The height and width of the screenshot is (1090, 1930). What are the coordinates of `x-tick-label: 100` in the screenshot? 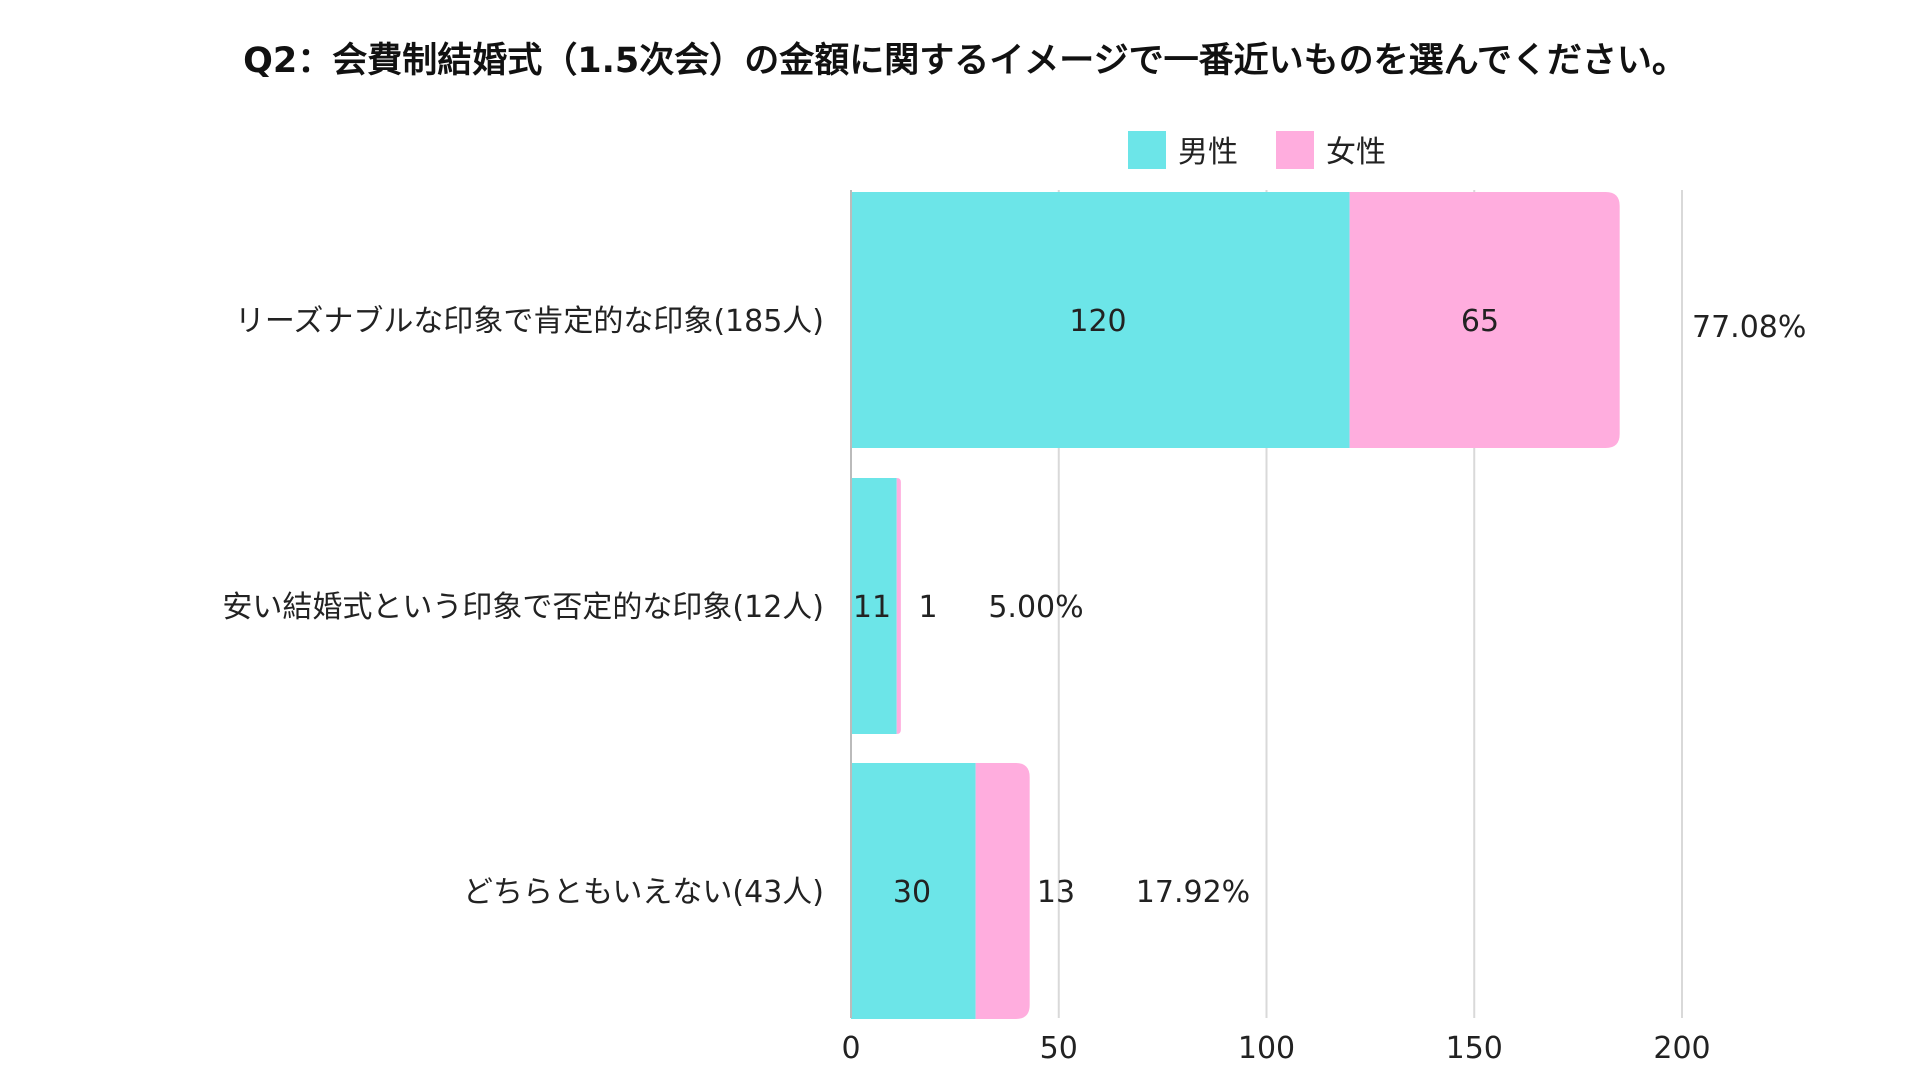 It's located at (1266, 1048).